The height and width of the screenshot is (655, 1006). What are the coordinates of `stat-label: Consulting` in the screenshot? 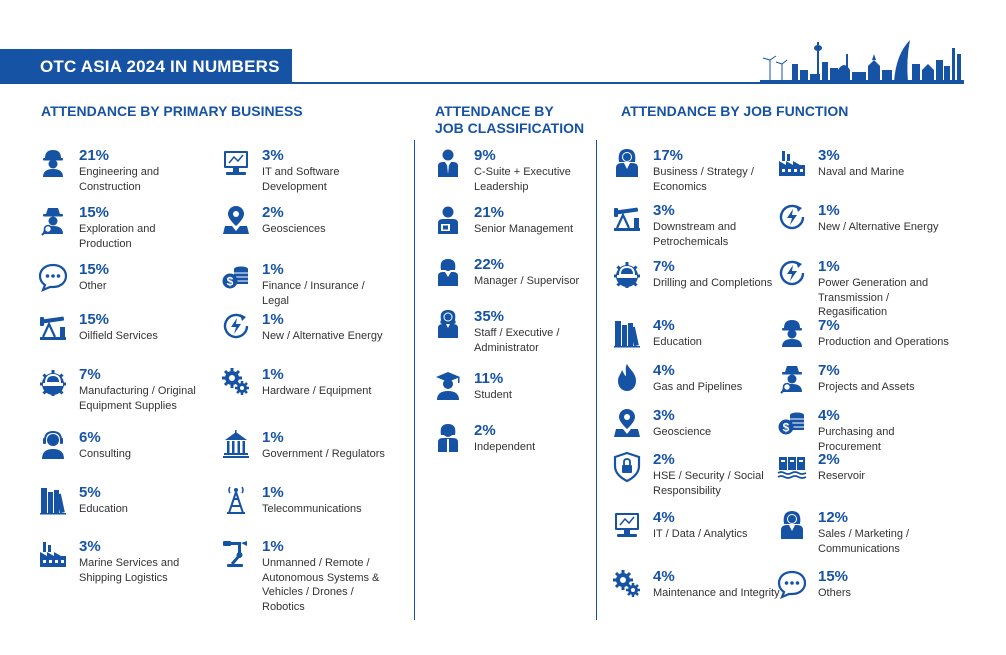 It's located at (105, 454).